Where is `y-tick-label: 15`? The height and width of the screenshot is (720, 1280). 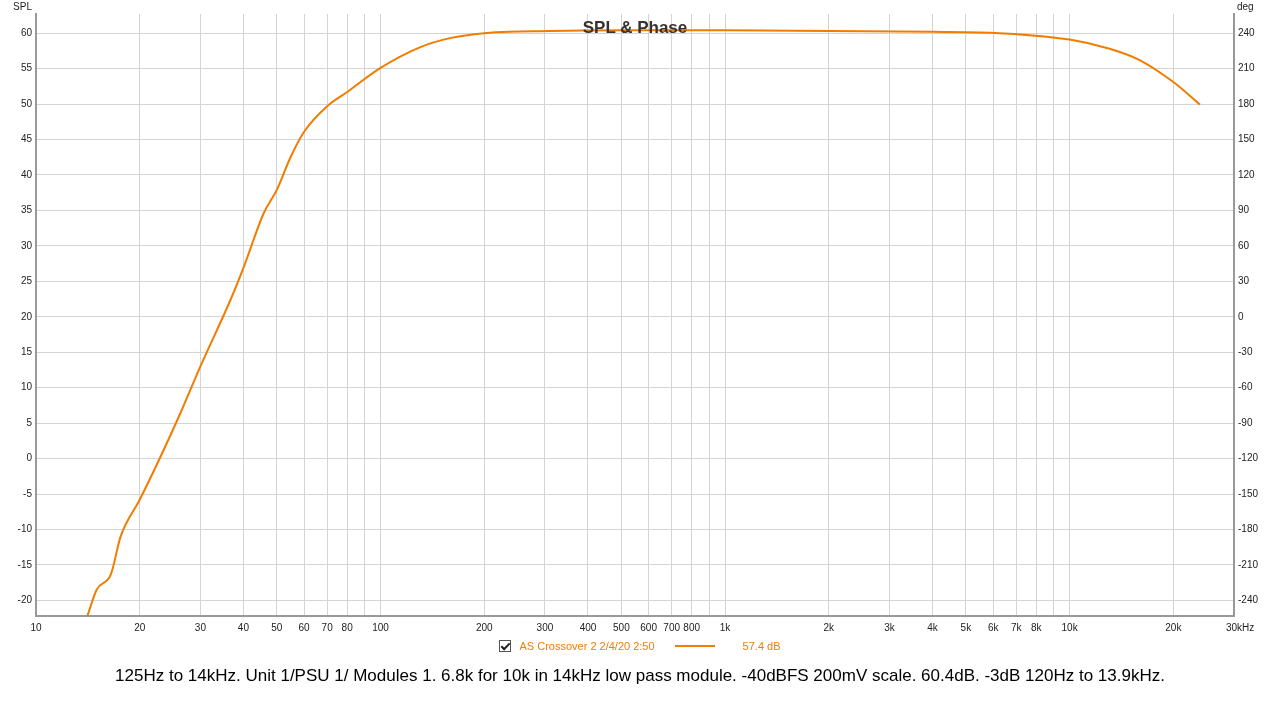
y-tick-label: 15 is located at coordinates (26, 351).